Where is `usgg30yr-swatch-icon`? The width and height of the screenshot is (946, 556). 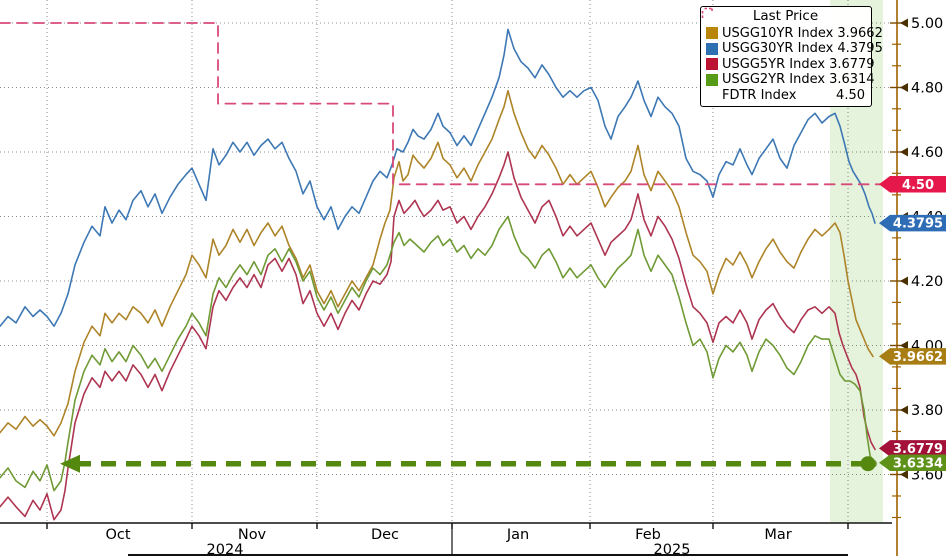
usgg30yr-swatch-icon is located at coordinates (712, 48).